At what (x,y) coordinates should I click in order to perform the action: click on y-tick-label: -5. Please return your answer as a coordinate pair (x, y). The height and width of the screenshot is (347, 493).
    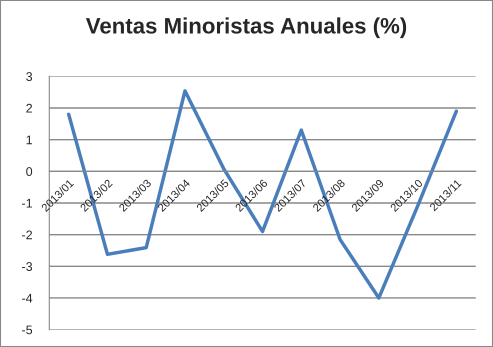
    Looking at the image, I should click on (27, 330).